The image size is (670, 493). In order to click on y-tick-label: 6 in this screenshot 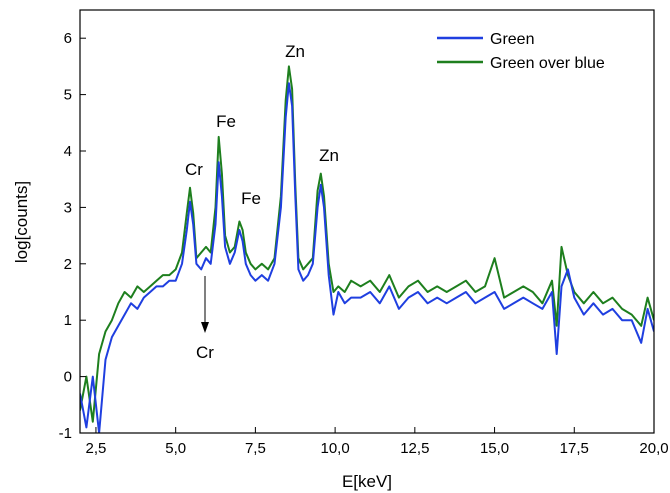, I will do `click(68, 38)`.